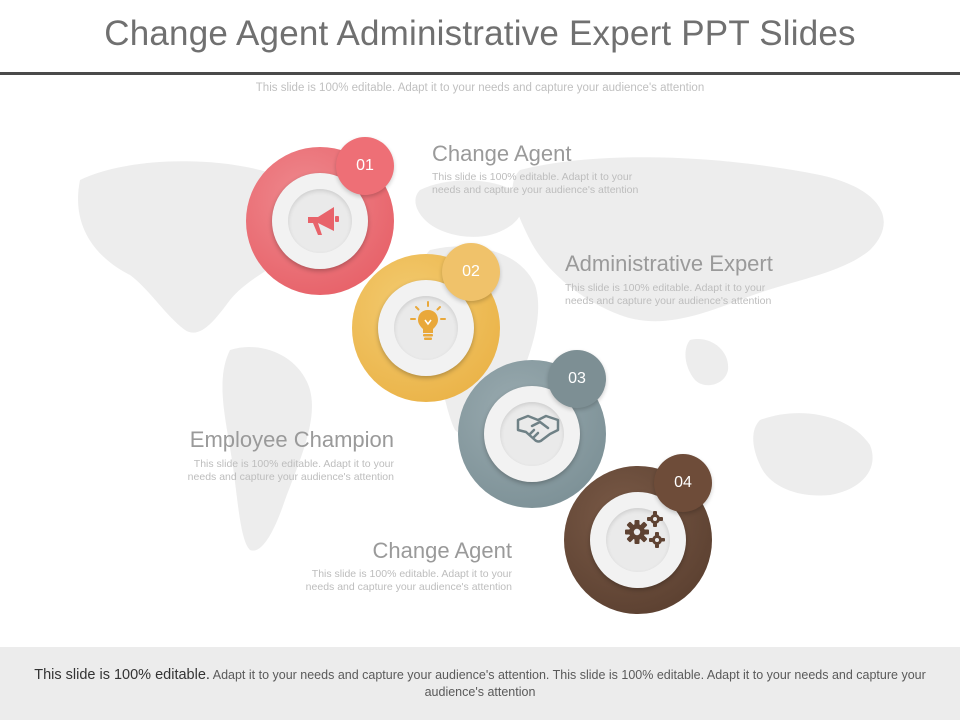 The width and height of the screenshot is (960, 720). Describe the element at coordinates (122, 675) in the screenshot. I see `footer-lead-text: This slide is 100% editable.` at that location.